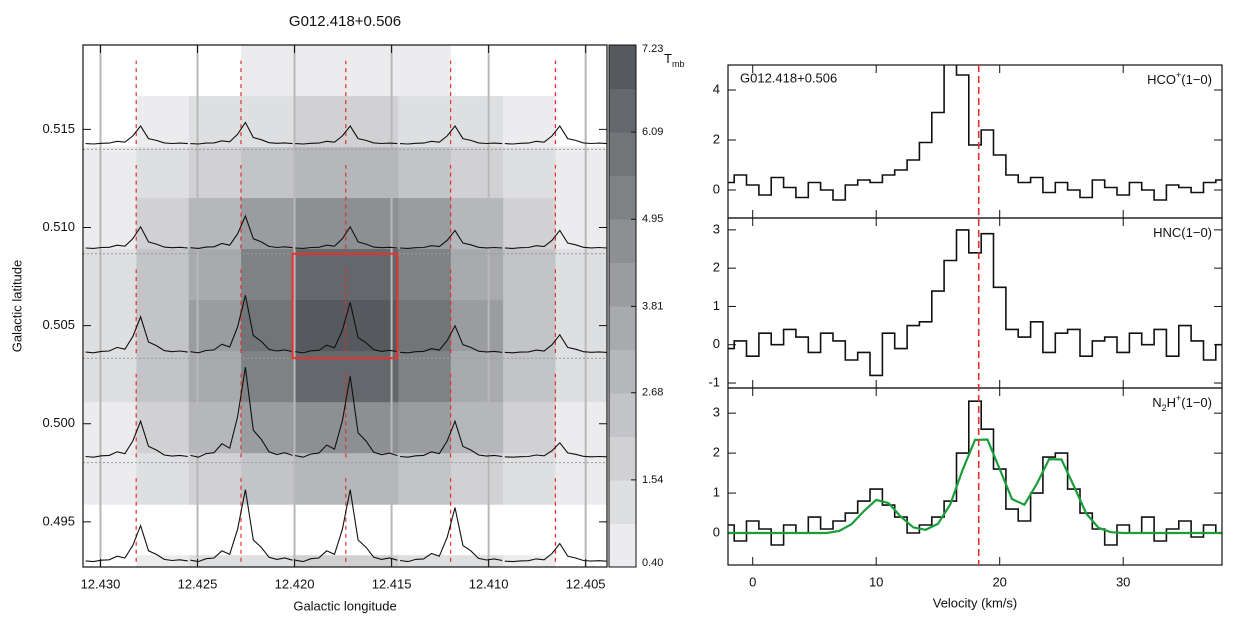 This screenshot has width=1235, height=628. Describe the element at coordinates (652, 480) in the screenshot. I see `colorbar-tick-label: 1.54` at that location.